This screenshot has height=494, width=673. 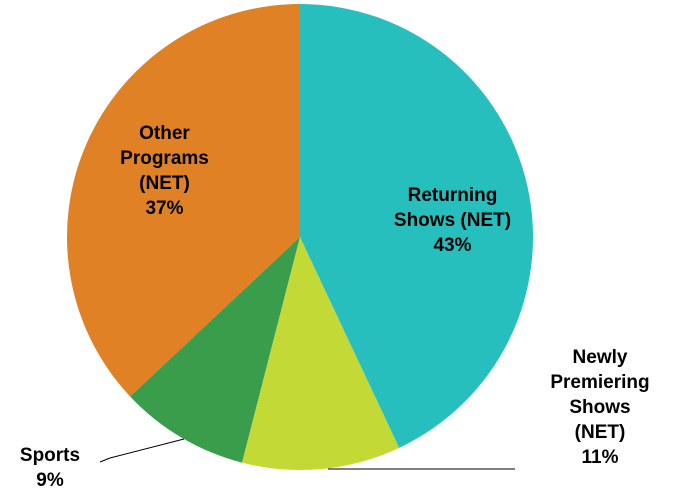 What do you see at coordinates (142, 450) in the screenshot?
I see `leader-line` at bounding box center [142, 450].